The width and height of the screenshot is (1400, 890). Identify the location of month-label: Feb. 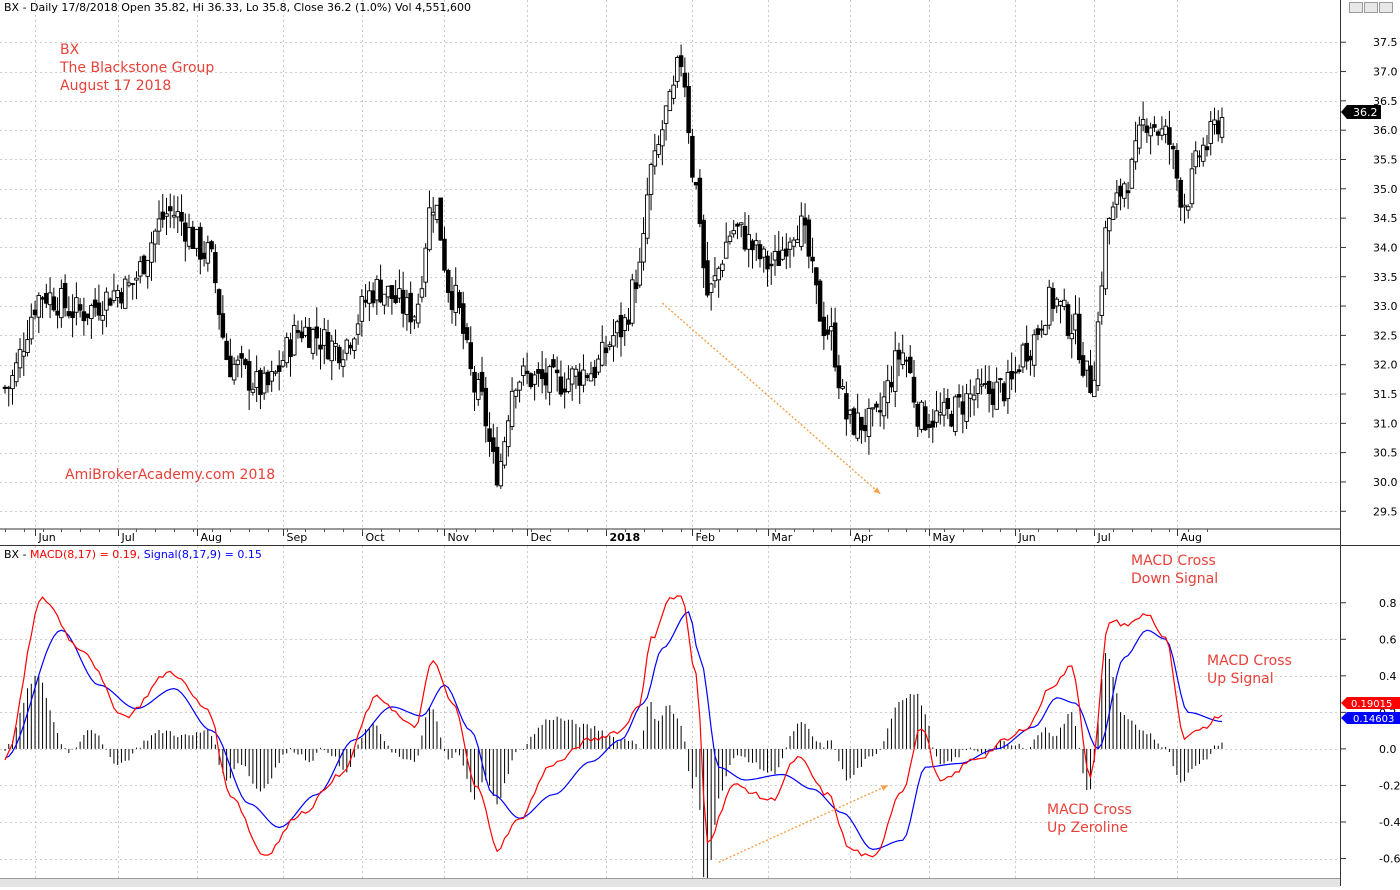
(705, 537).